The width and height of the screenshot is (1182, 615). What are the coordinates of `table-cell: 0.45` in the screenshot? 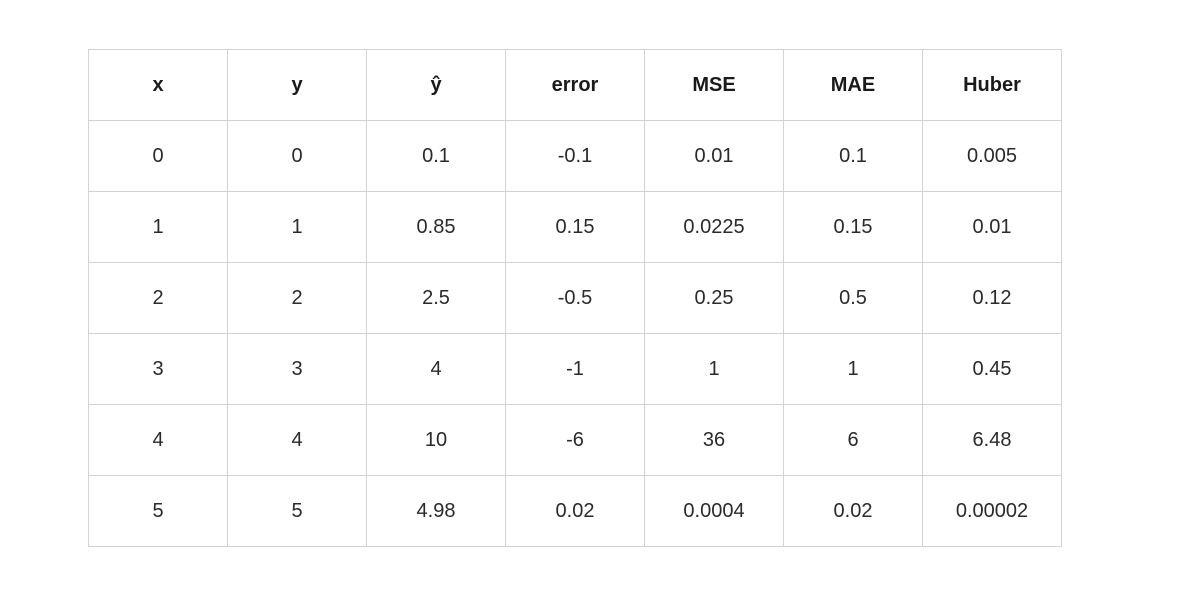 It's located at (992, 369).